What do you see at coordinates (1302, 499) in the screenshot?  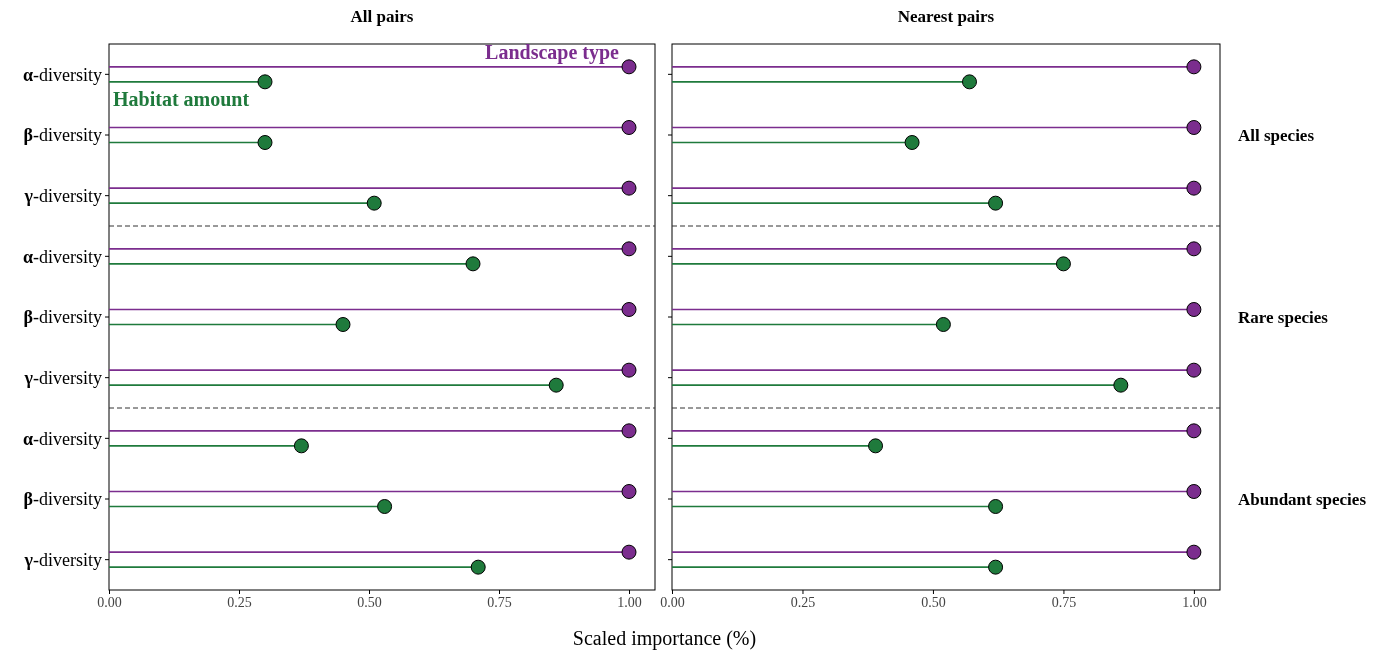 I see `text: Abundant species` at bounding box center [1302, 499].